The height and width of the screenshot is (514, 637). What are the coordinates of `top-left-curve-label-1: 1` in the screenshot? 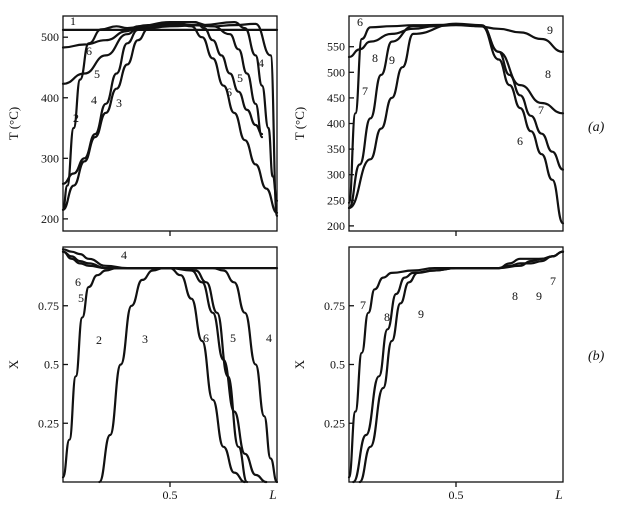 It's located at (73, 21).